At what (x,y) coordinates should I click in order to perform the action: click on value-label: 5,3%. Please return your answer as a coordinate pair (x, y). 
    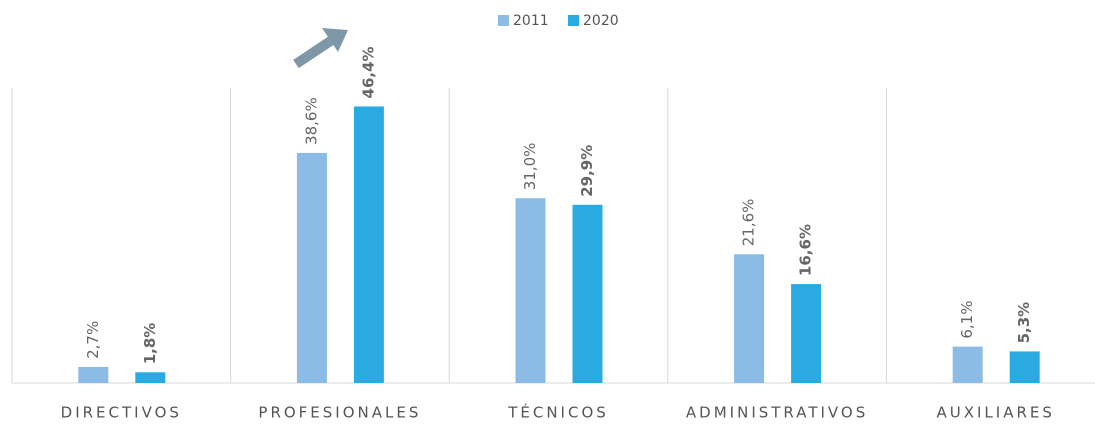
    Looking at the image, I should click on (1024, 323).